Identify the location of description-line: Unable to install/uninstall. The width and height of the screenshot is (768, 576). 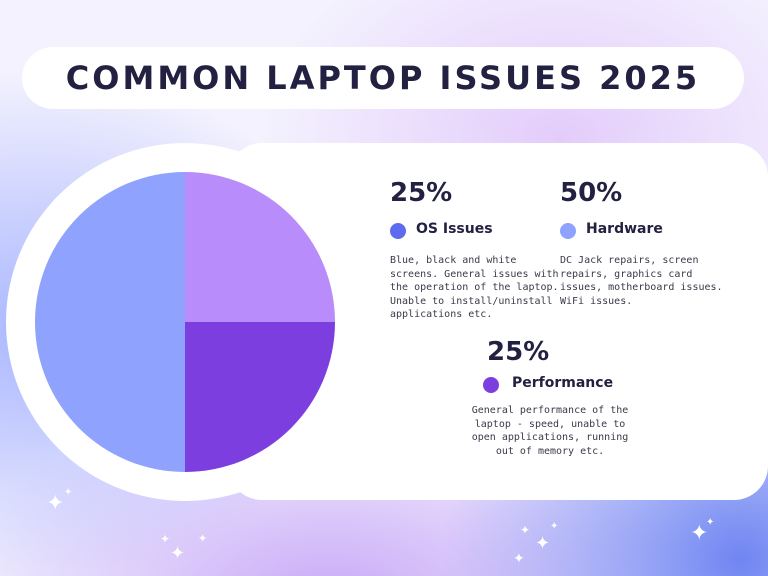
(471, 301).